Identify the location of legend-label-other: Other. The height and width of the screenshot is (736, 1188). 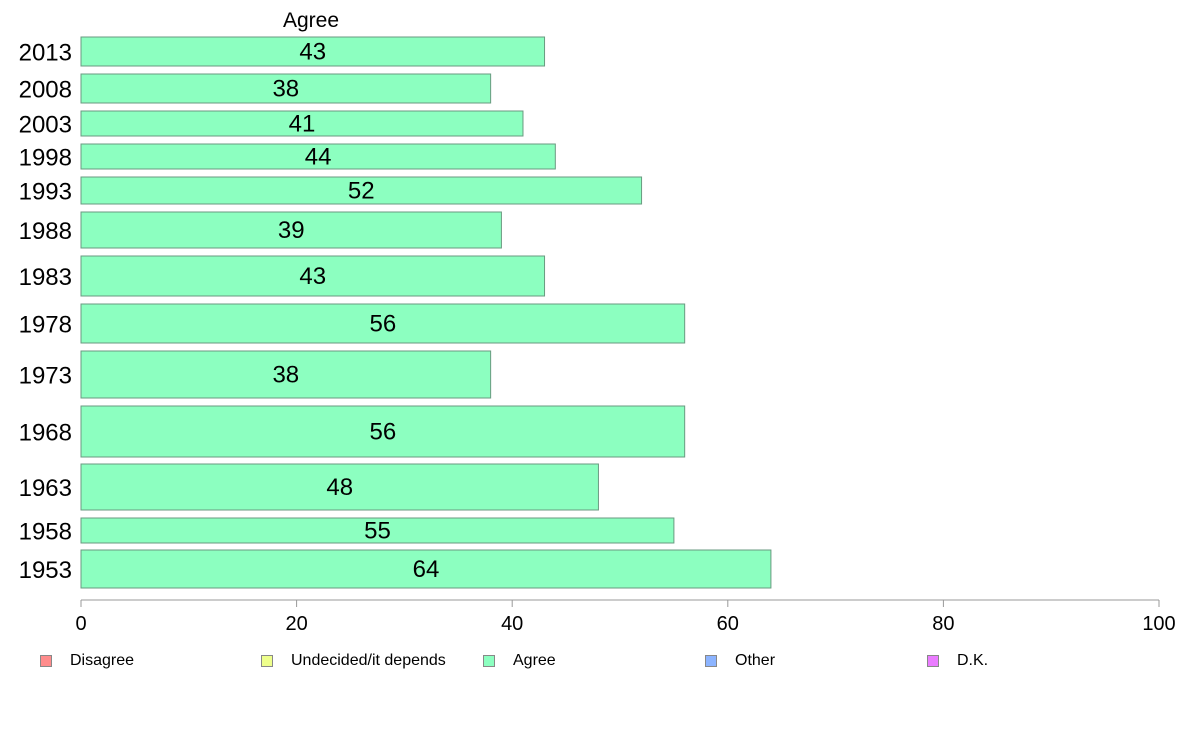
(755, 660).